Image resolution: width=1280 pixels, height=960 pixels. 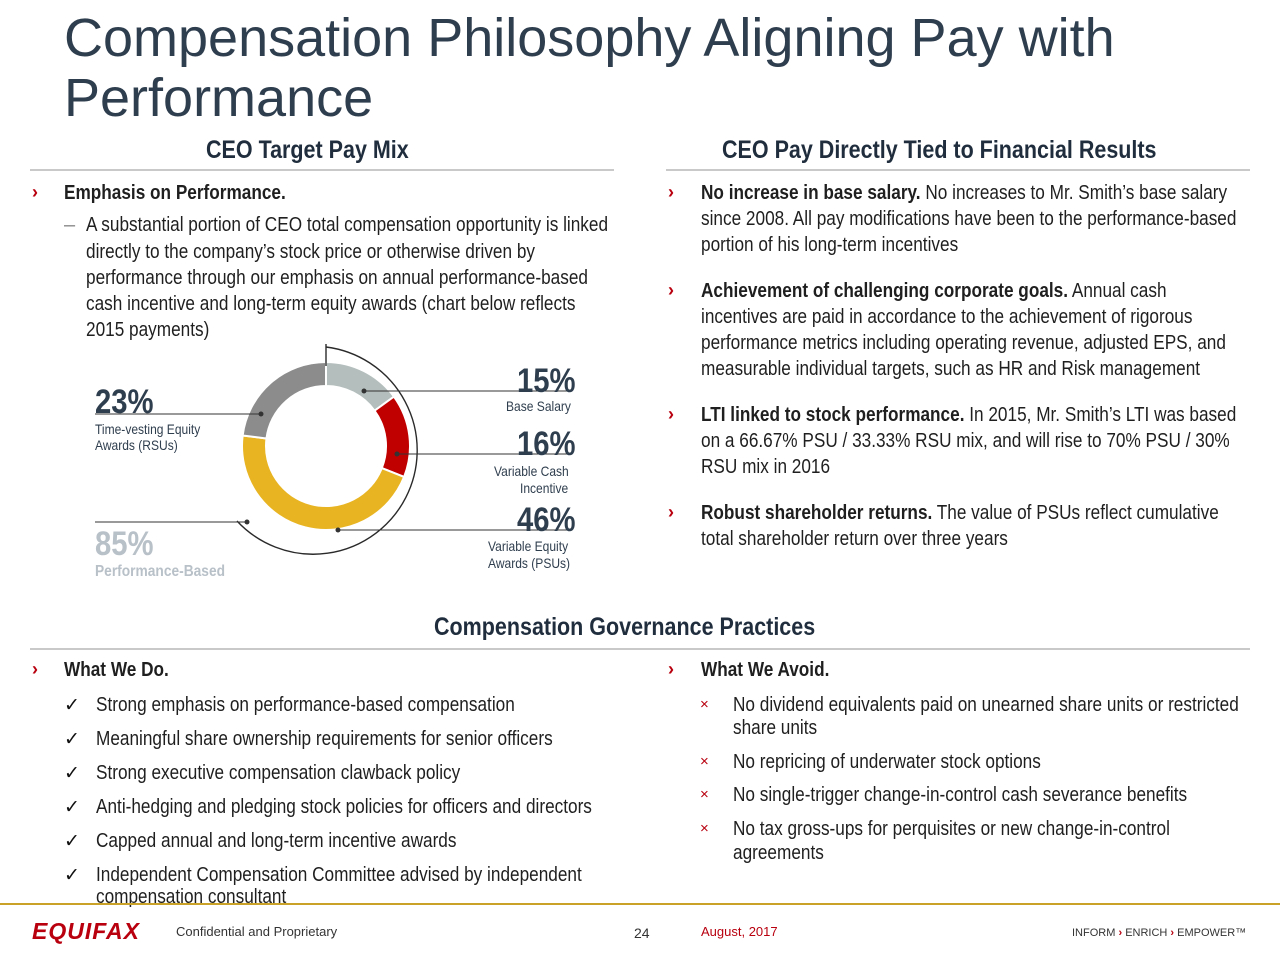 I want to click on avoid-item: agreements, so click(x=778, y=853).